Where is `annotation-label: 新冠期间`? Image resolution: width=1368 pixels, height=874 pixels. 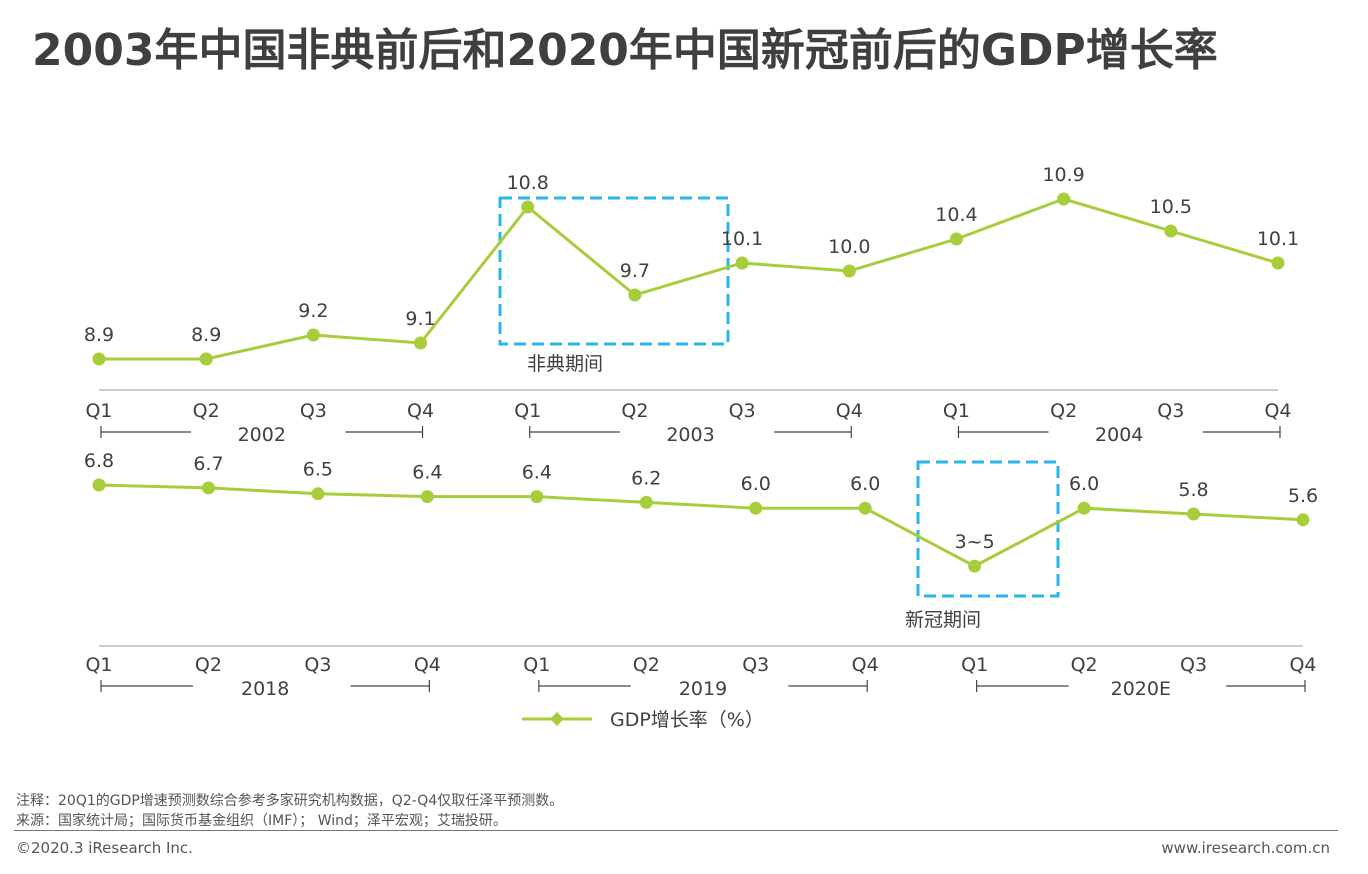 annotation-label: 新冠期间 is located at coordinates (943, 620).